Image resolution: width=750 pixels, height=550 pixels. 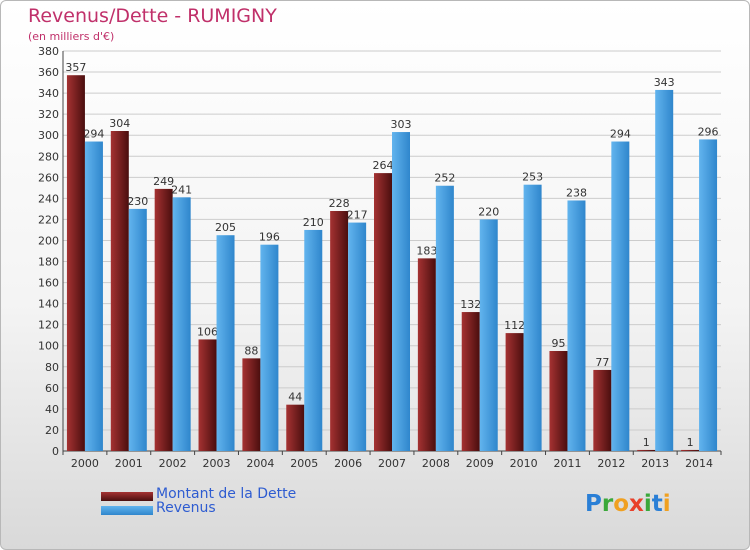 What do you see at coordinates (181, 189) in the screenshot?
I see `data-label-revenus: 241` at bounding box center [181, 189].